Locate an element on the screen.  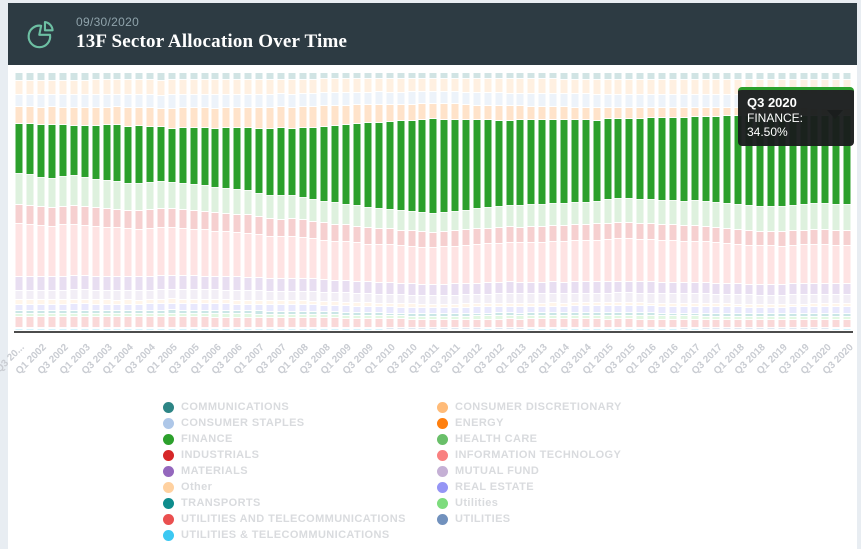
energy-segment is located at coordinates (139, 117).